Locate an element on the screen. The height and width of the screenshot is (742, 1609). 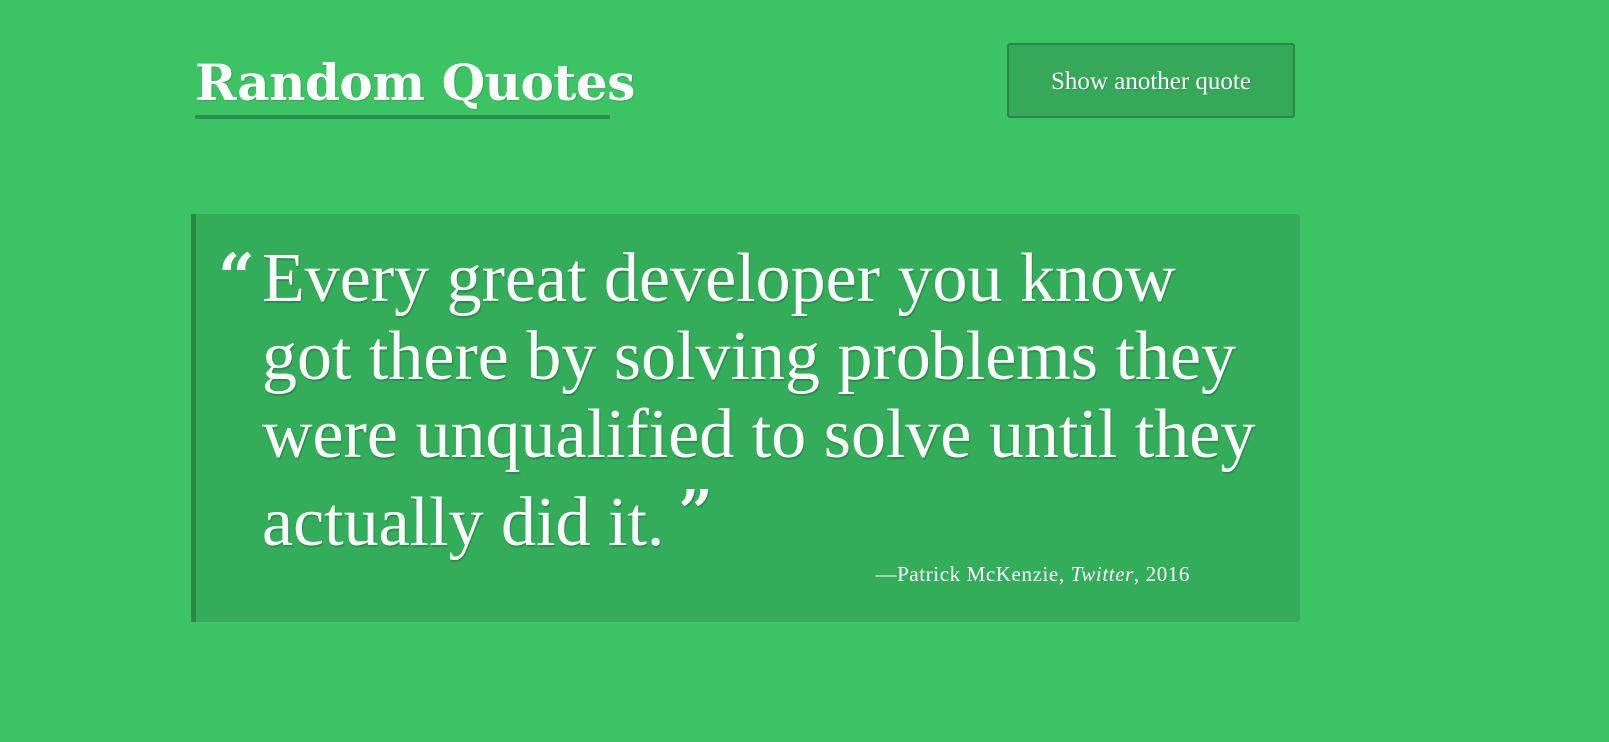
page-title: Random Quotes is located at coordinates (415, 82).